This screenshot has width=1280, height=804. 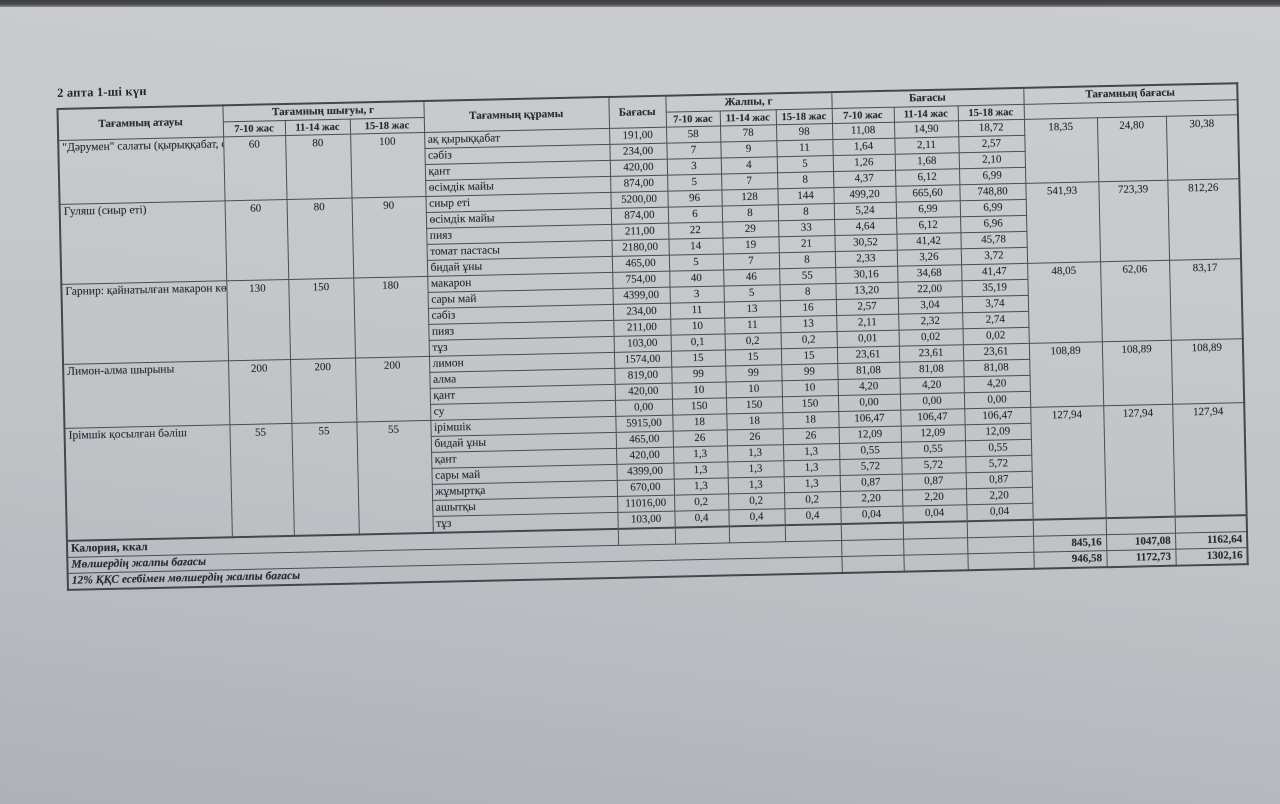 What do you see at coordinates (994, 256) in the screenshot?
I see `price-cell: 3,72` at bounding box center [994, 256].